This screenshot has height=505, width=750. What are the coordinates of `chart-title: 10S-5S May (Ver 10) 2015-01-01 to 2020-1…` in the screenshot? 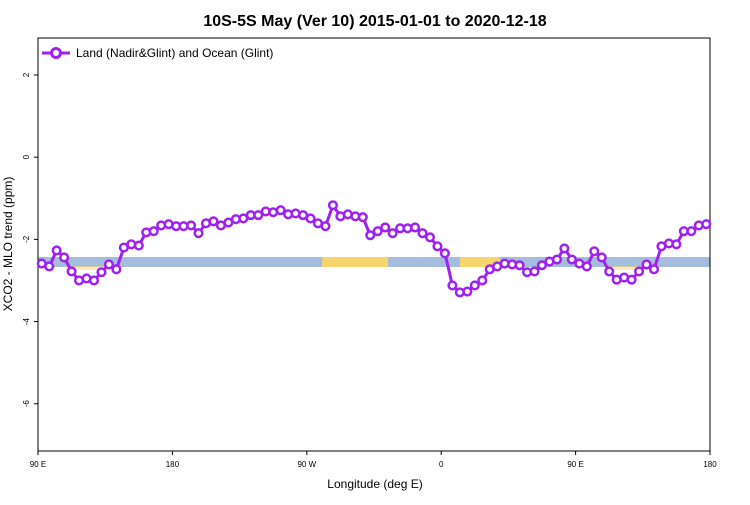 It's located at (374, 21).